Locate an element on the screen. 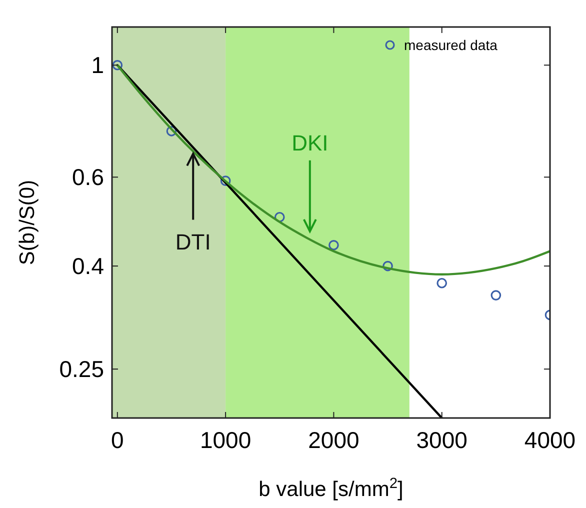  y-tick-label: 0.4 is located at coordinates (88, 266).